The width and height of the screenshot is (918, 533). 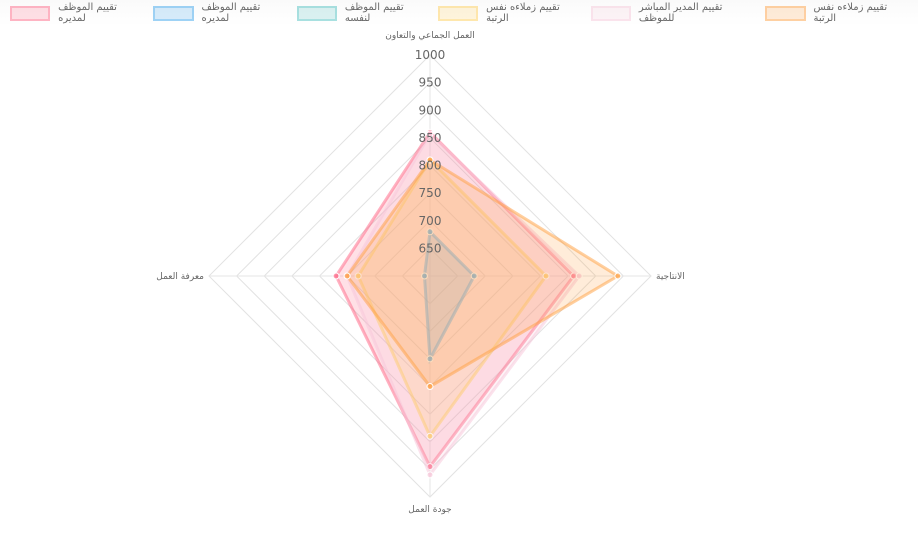 I want to click on axis-label: معرفة العمل, so click(x=180, y=277).